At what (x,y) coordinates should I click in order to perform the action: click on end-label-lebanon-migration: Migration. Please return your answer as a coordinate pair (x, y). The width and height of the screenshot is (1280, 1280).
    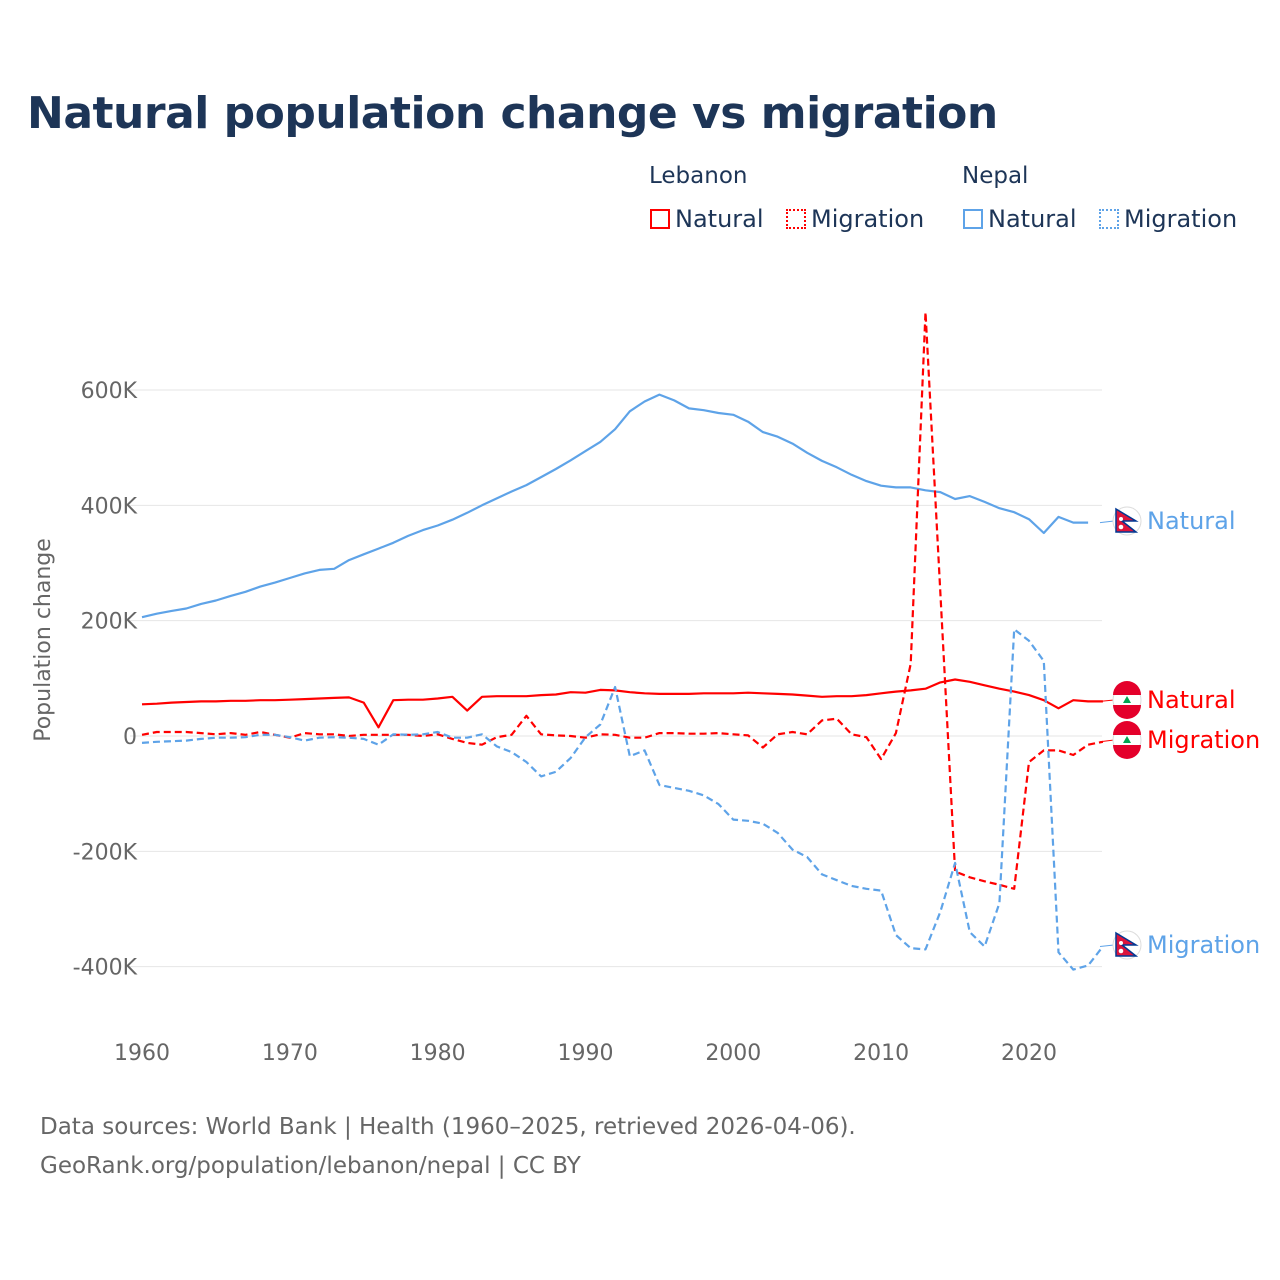
    Looking at the image, I should click on (1179, 740).